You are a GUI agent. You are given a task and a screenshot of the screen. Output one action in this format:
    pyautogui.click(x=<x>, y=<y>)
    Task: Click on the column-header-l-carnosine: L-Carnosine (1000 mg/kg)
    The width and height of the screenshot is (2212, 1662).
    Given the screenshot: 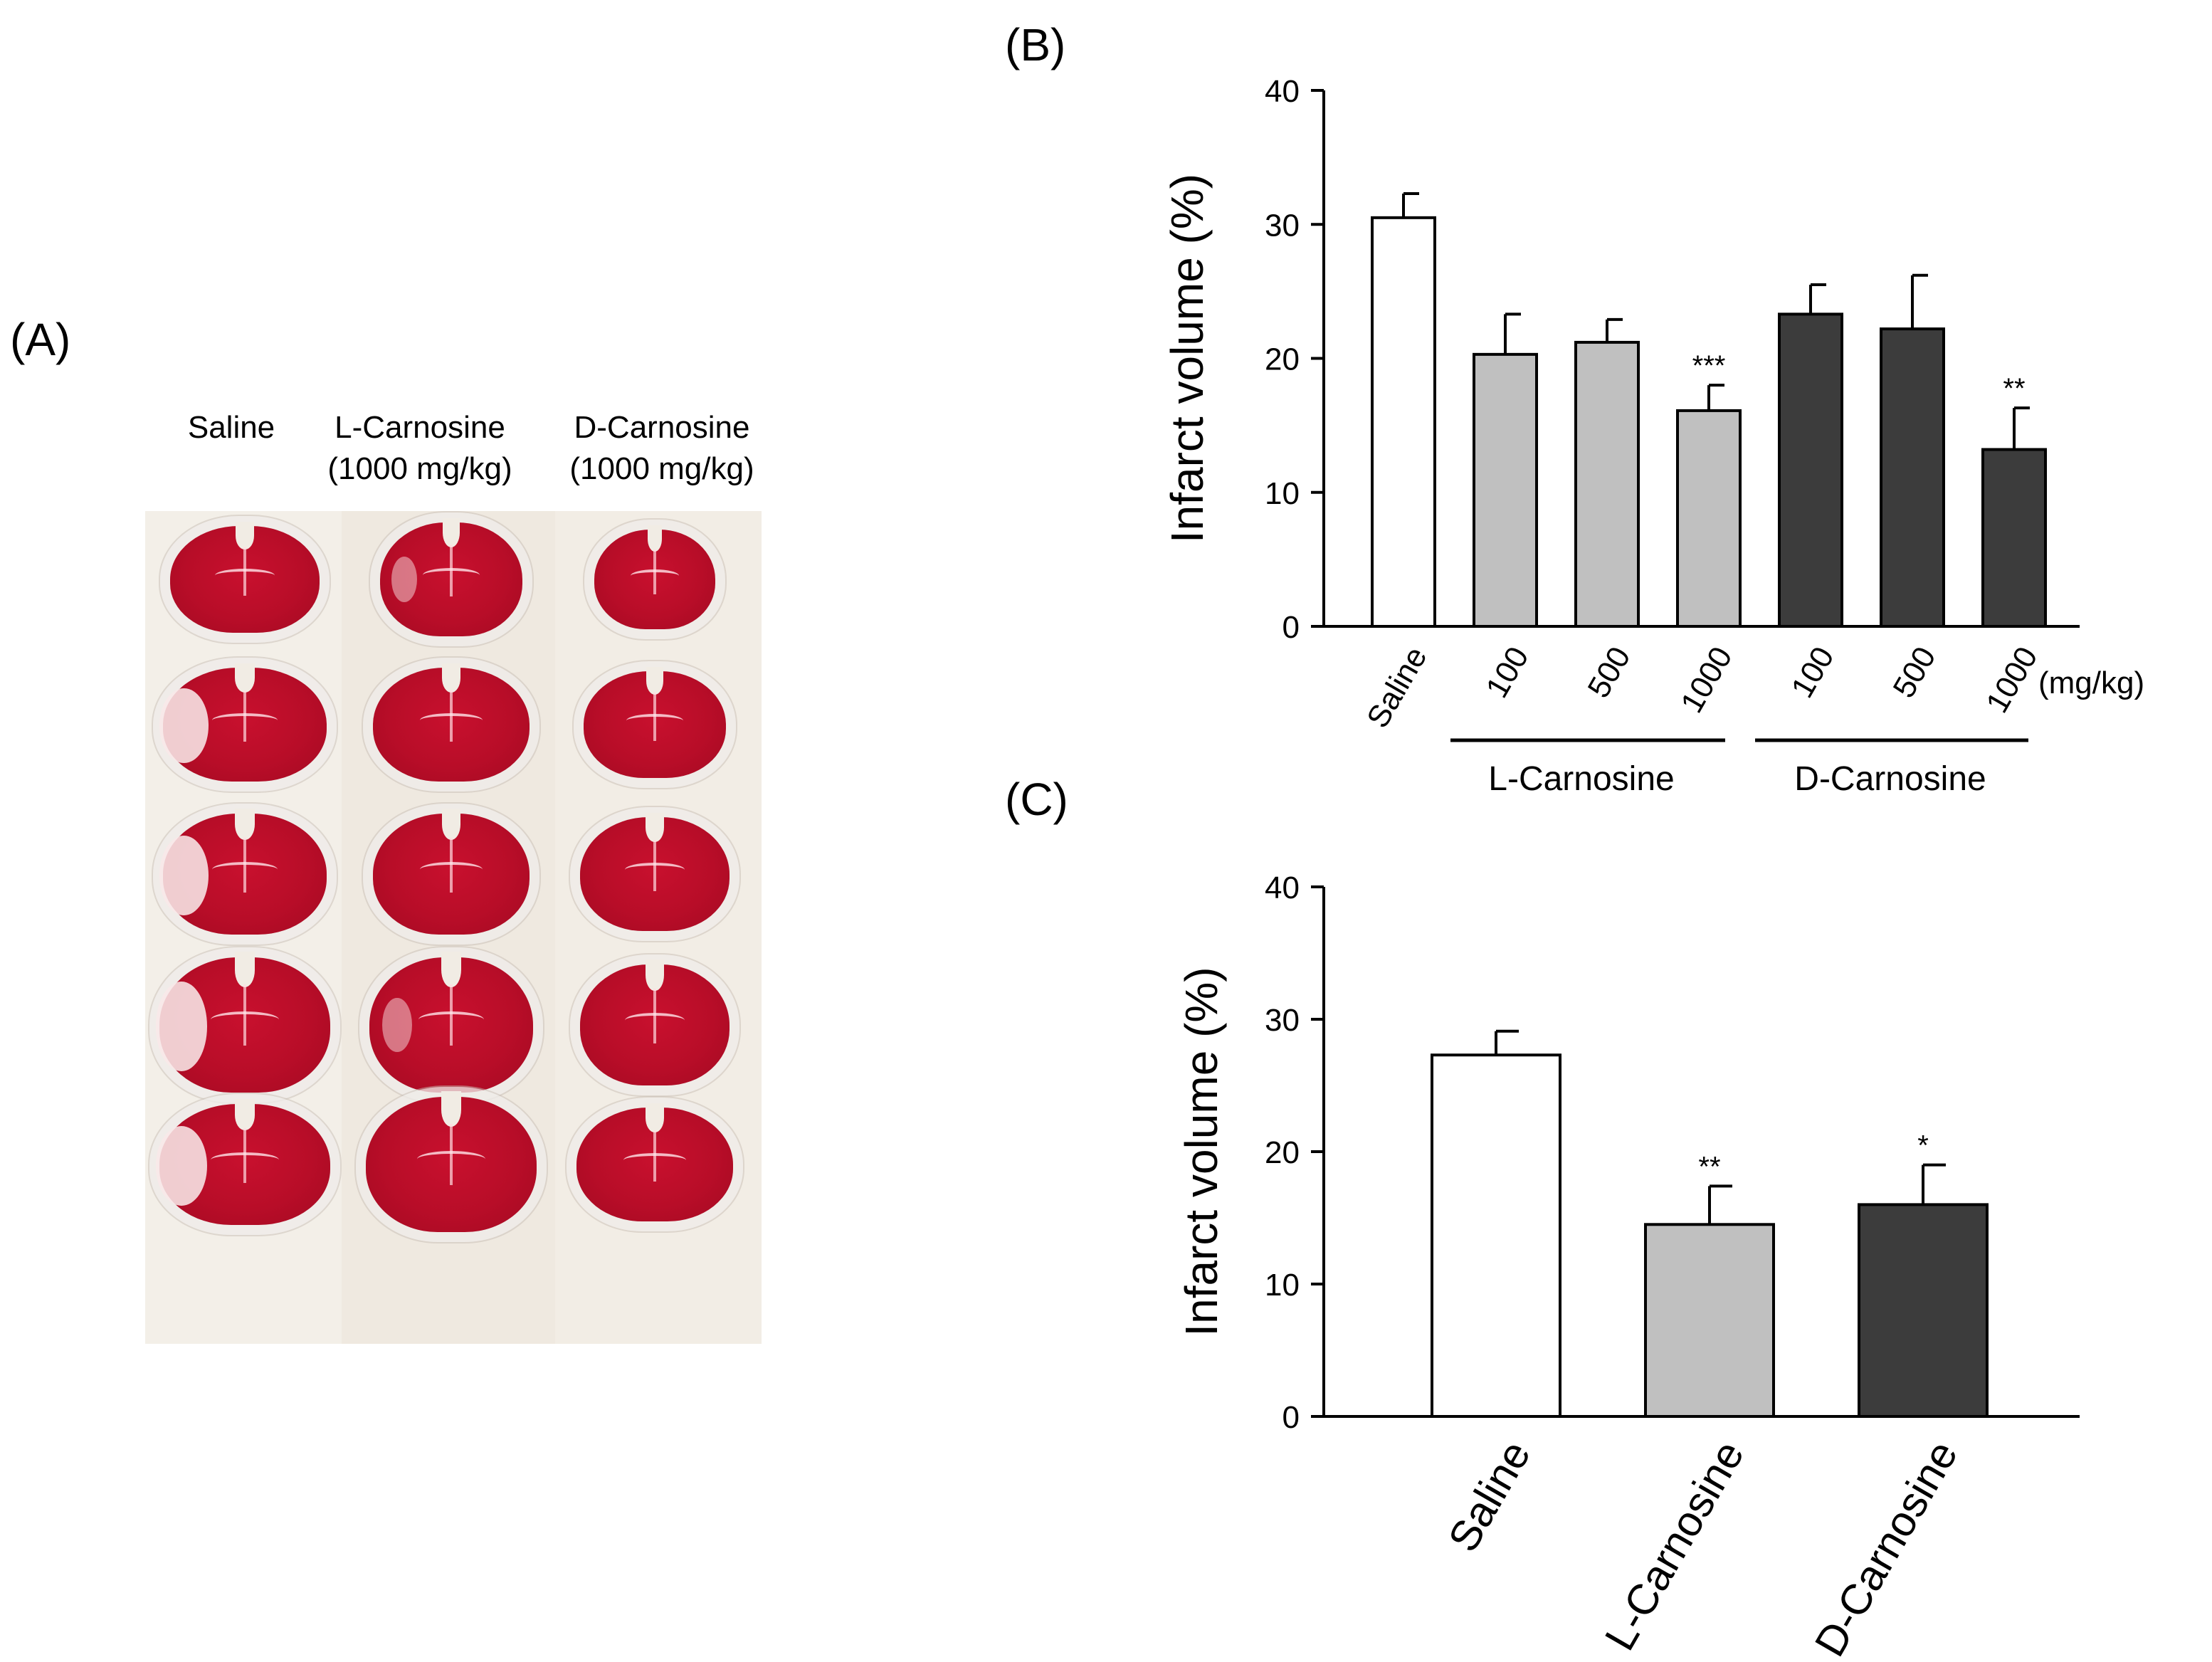 What is the action you would take?
    pyautogui.click(x=420, y=448)
    